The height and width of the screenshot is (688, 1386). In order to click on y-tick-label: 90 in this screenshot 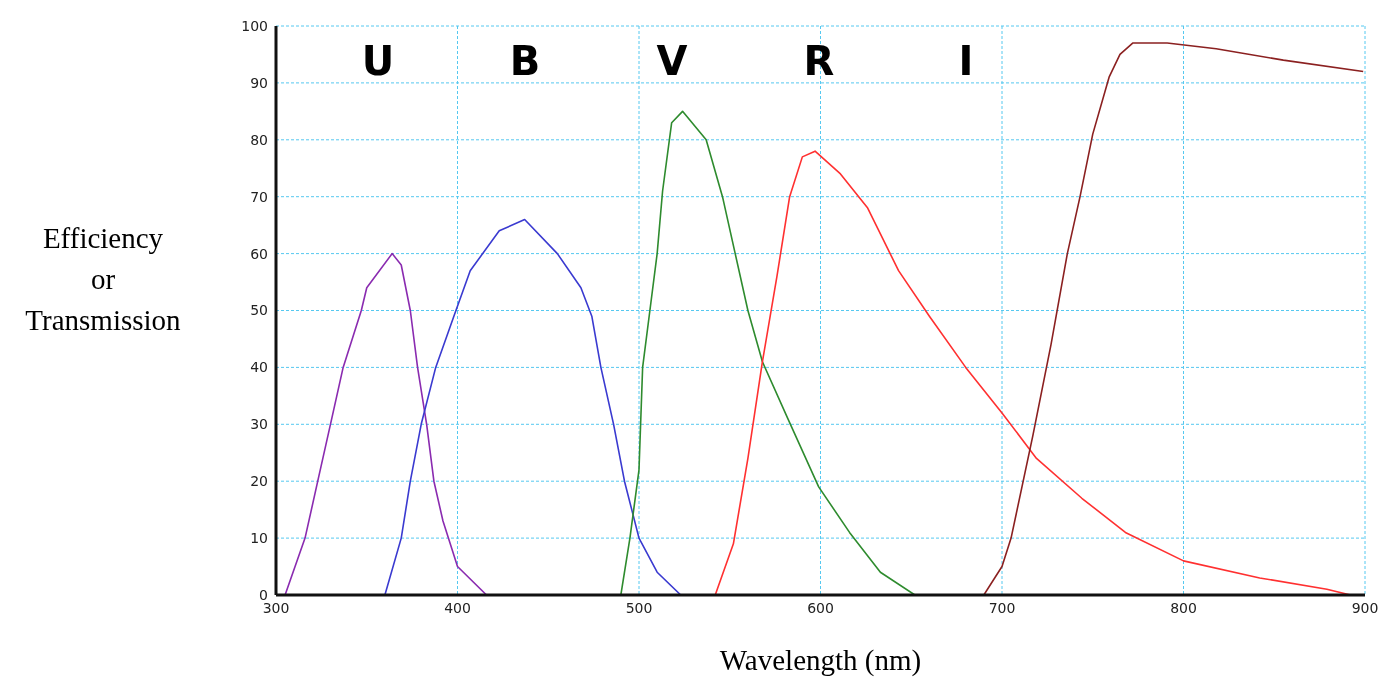, I will do `click(259, 82)`.